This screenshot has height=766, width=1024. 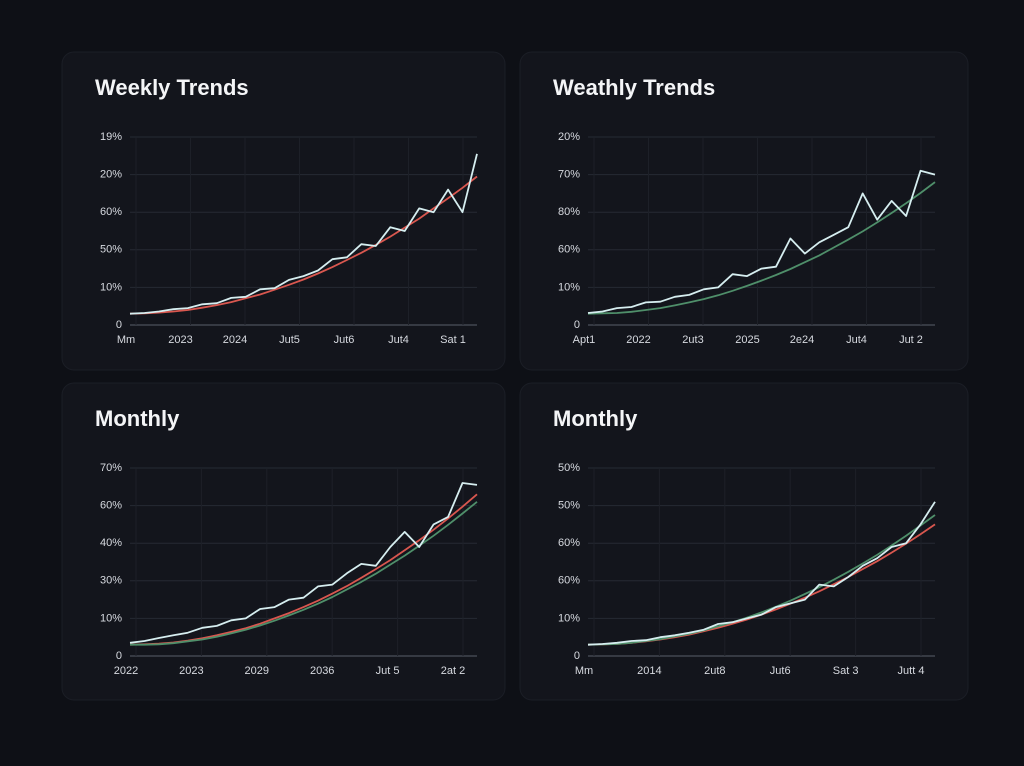 What do you see at coordinates (747, 340) in the screenshot?
I see `x-tick-label: 2025` at bounding box center [747, 340].